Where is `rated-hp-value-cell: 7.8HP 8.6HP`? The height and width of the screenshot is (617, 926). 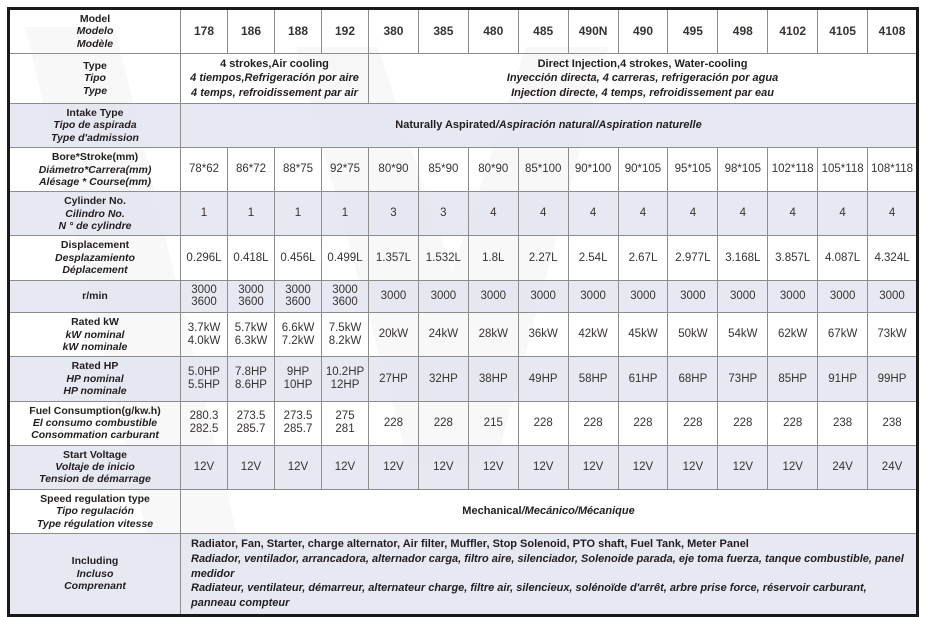
rated-hp-value-cell: 7.8HP 8.6HP is located at coordinates (251, 379).